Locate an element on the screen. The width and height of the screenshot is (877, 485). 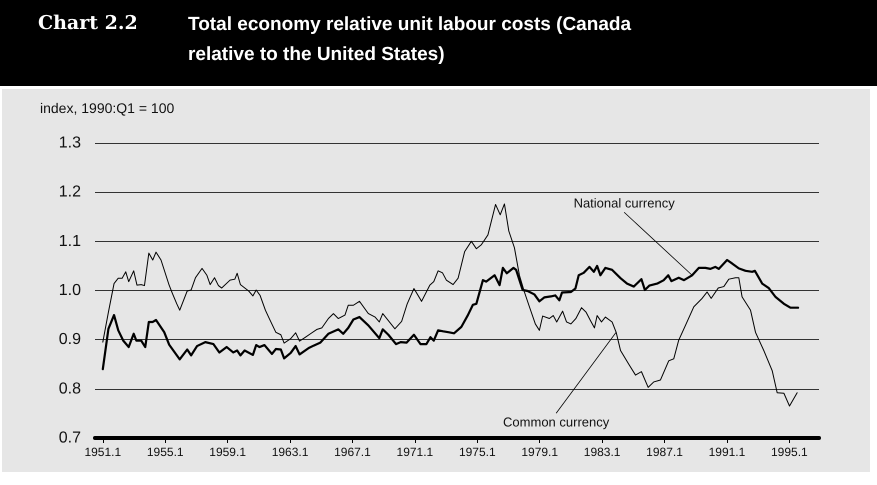
y-tick-label: 1.2 is located at coordinates (70, 192).